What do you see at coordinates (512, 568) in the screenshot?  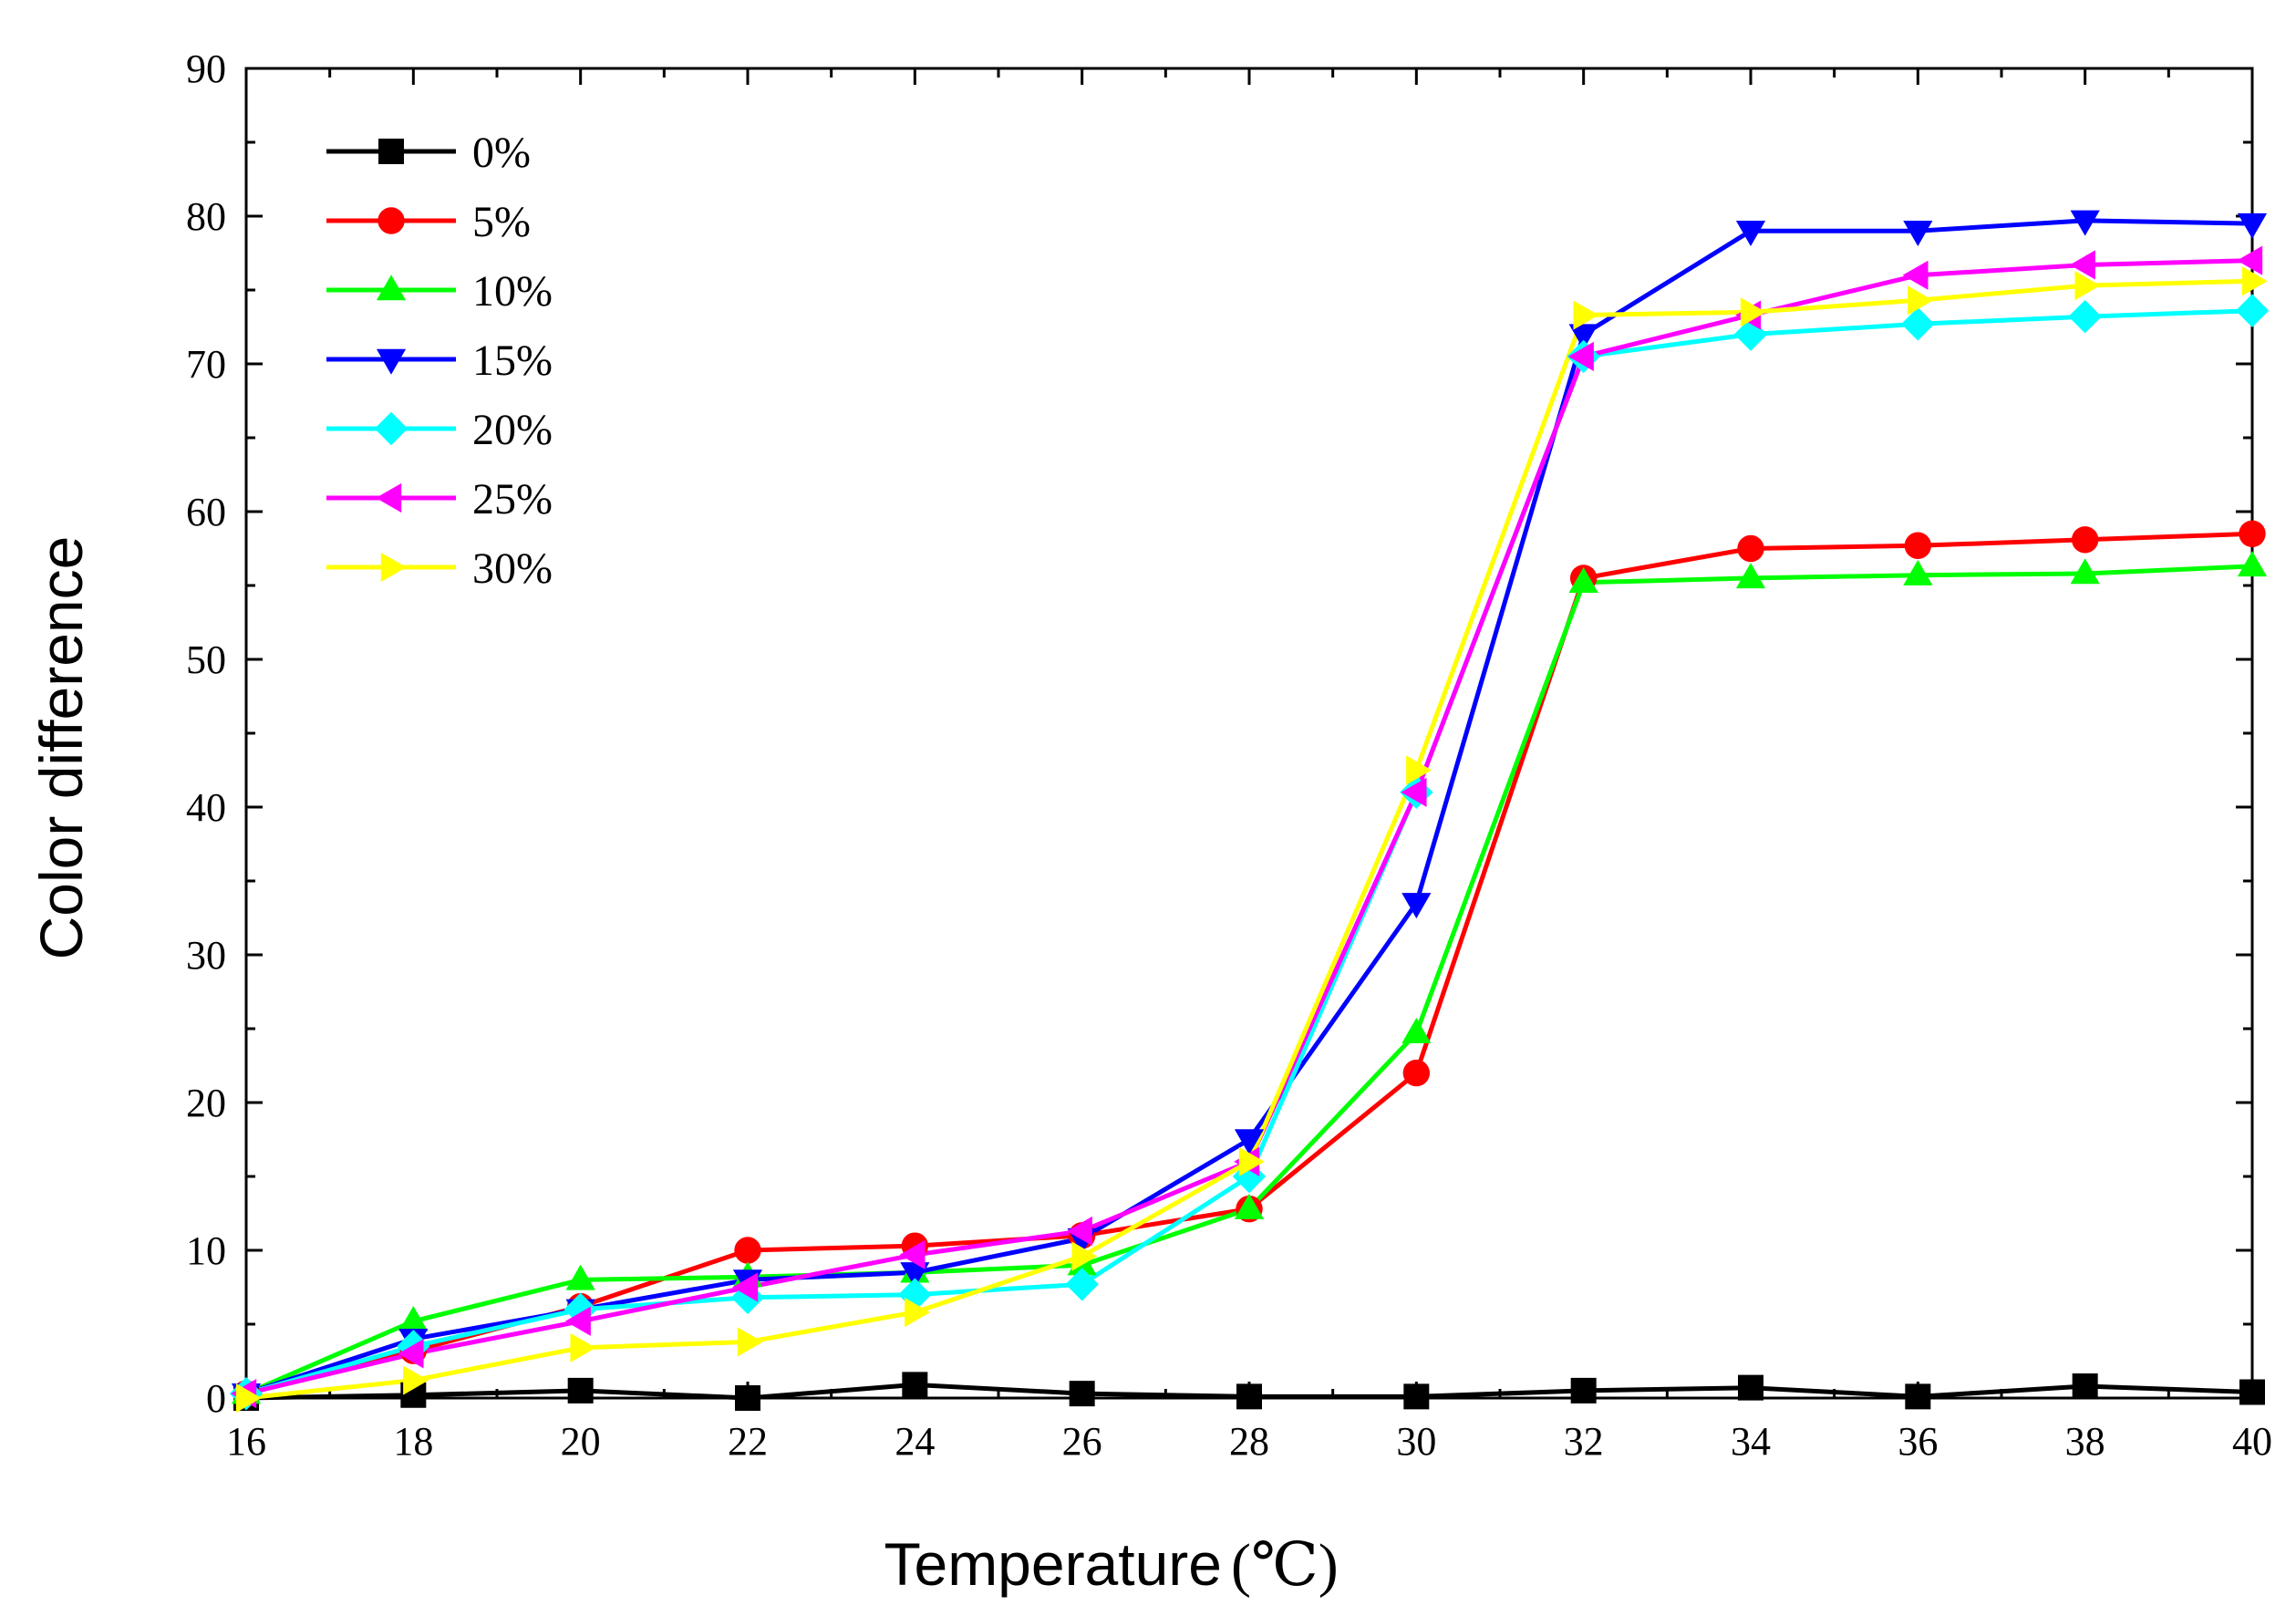 I see `legend-label-6: 30%` at bounding box center [512, 568].